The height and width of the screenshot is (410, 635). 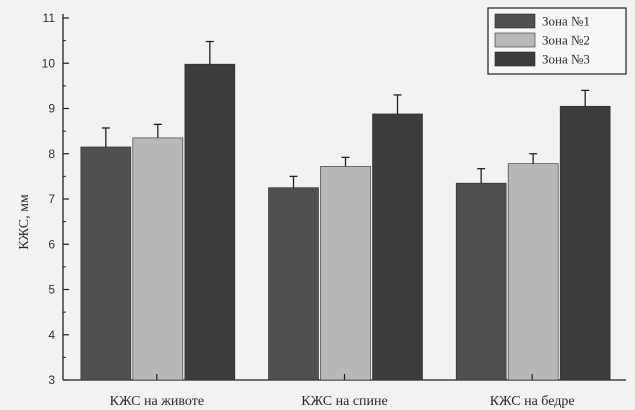 I want to click on y-tick-label: 9, so click(x=51, y=109).